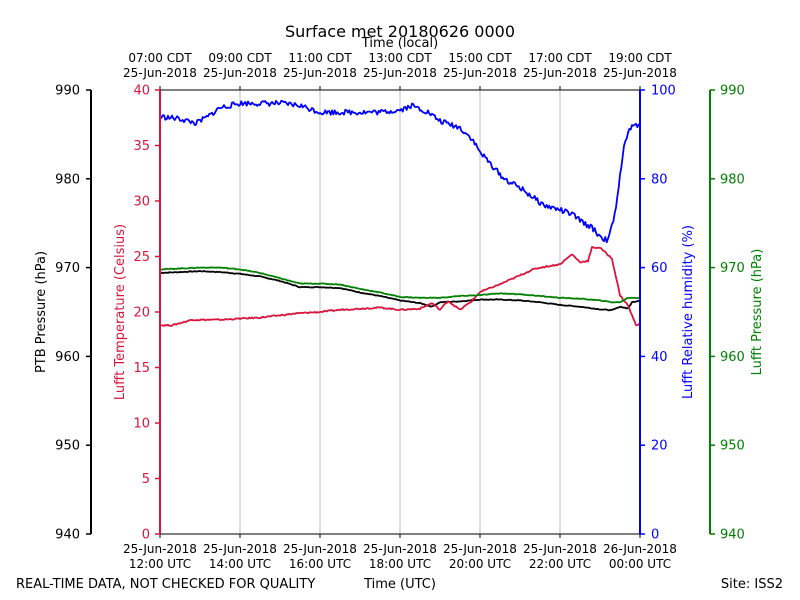 The image size is (800, 600). I want to click on temperature-axis-tick-label: 25, so click(141, 257).